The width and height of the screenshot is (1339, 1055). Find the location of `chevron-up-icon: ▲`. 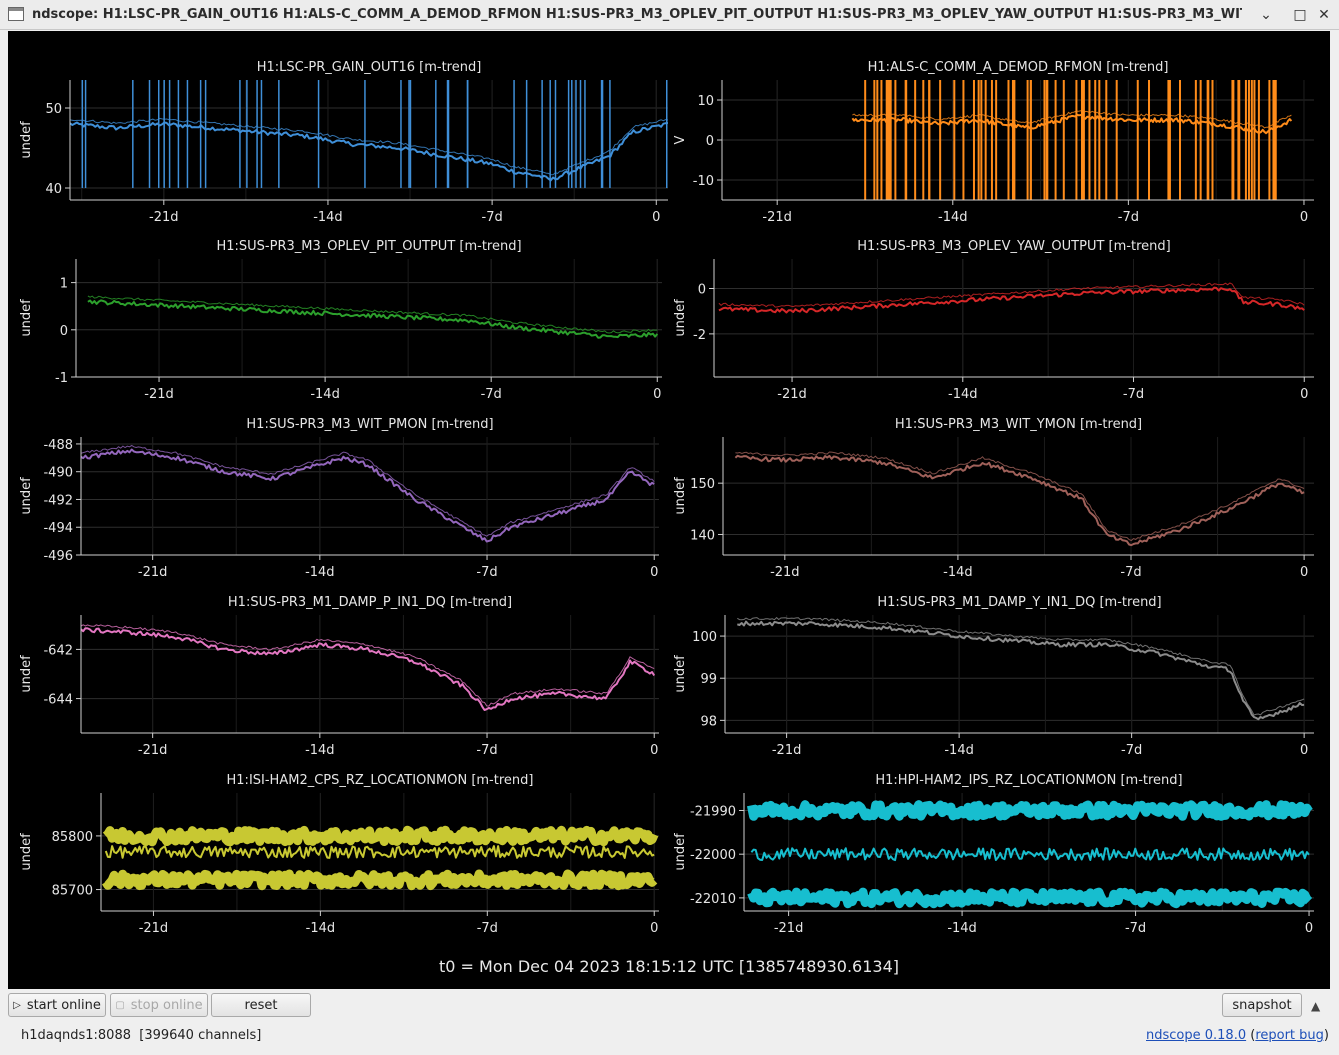

chevron-up-icon: ▲ is located at coordinates (1316, 1006).